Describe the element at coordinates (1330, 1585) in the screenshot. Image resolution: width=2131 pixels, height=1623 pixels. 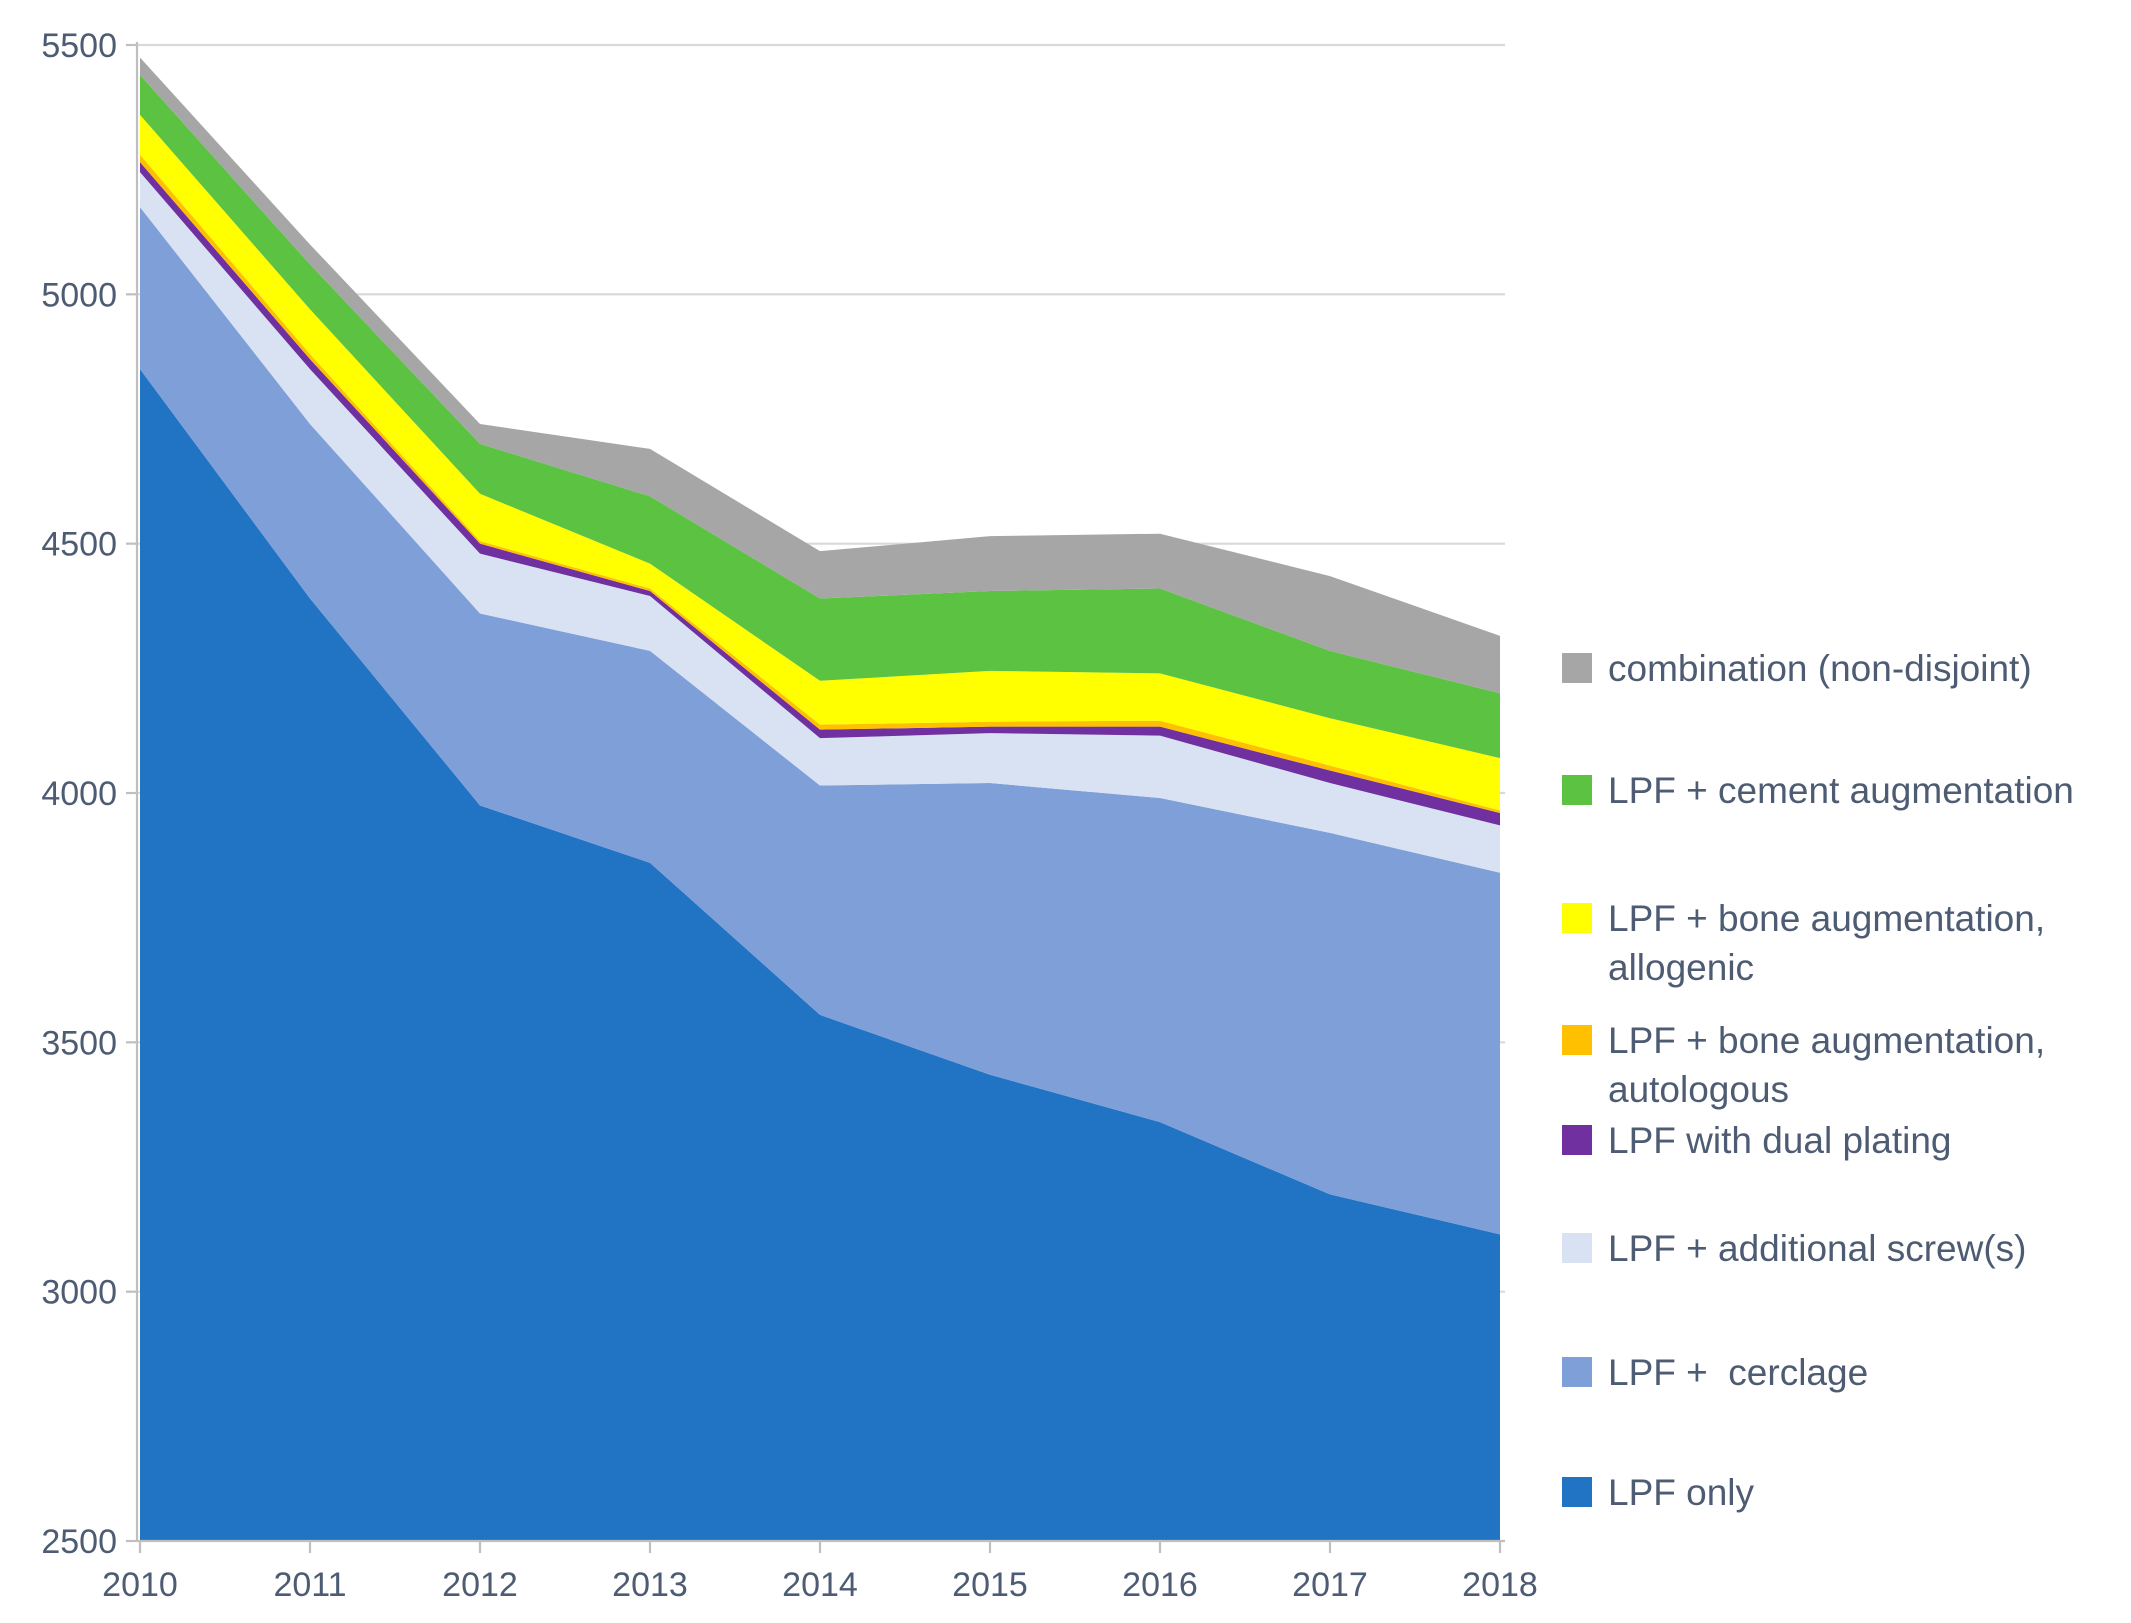
I see `x-tick-label-2017: 2017` at that location.